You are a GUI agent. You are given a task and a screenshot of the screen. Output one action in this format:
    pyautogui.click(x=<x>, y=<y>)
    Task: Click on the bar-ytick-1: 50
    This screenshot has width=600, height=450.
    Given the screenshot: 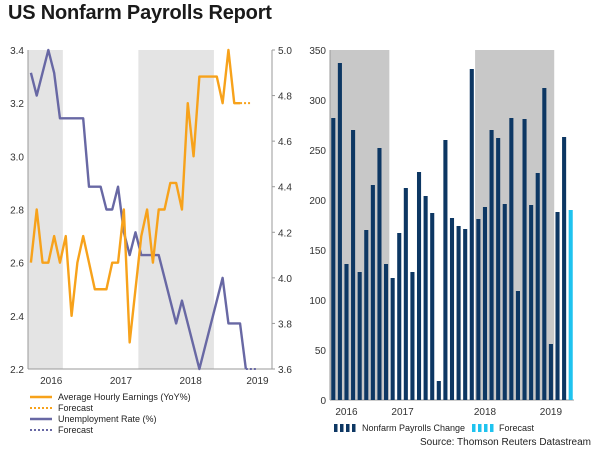 What is the action you would take?
    pyautogui.click(x=321, y=351)
    